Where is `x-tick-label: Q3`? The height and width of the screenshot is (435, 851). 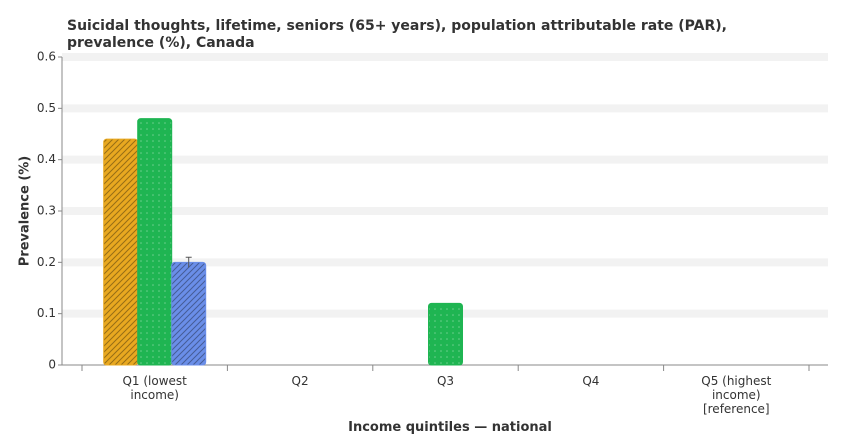
x-tick-label: Q3 is located at coordinates (445, 381).